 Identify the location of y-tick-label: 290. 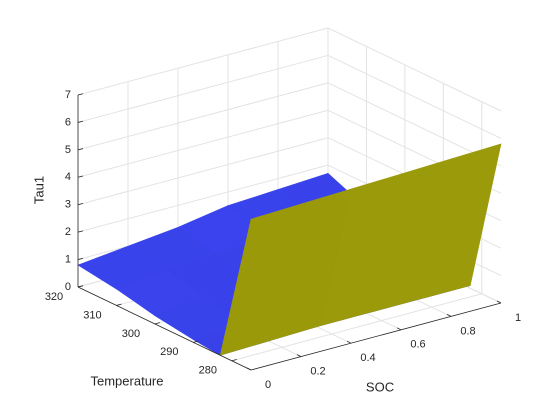
(169, 352).